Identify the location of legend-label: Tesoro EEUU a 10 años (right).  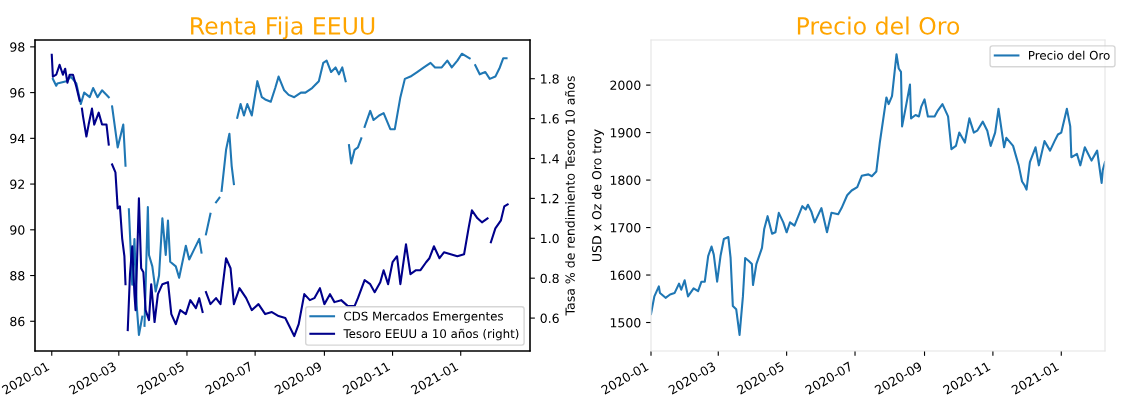
(431, 334).